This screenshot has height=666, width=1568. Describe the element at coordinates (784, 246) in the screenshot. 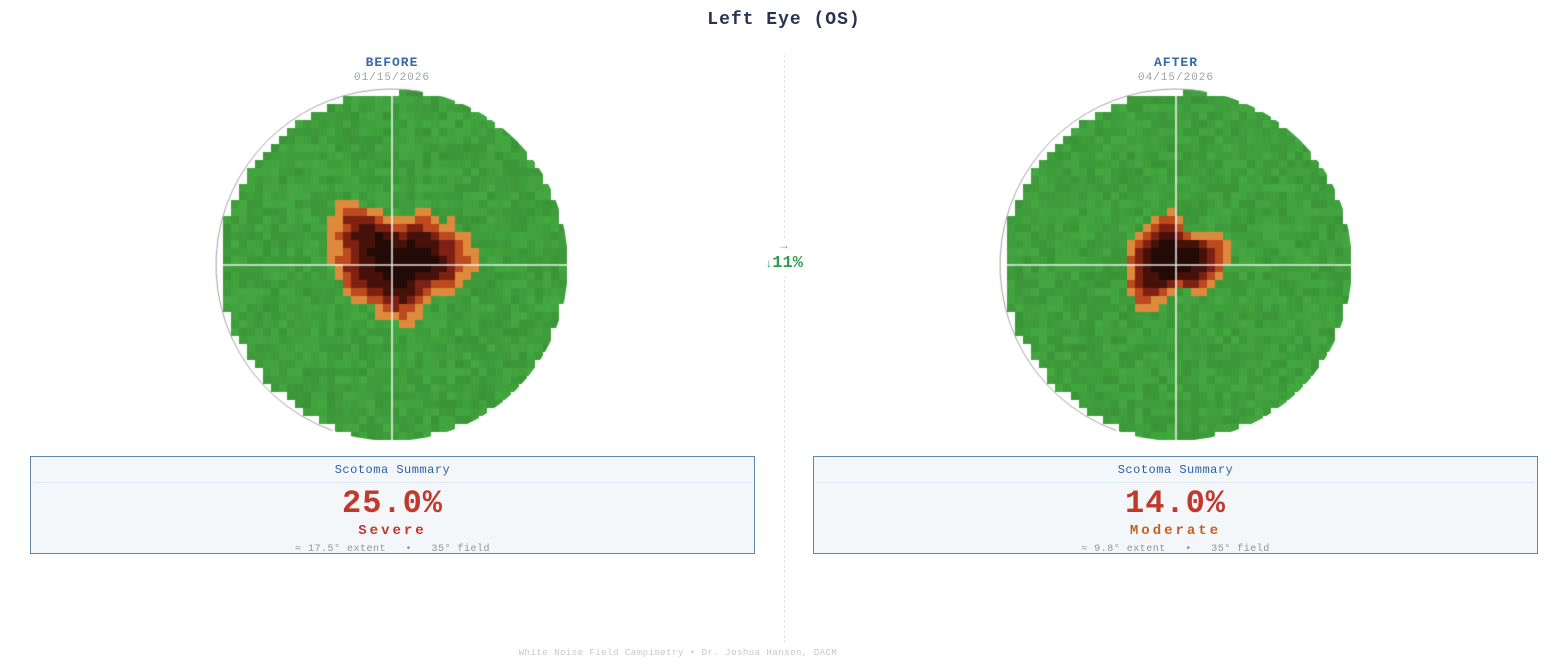

I see `right-arrow-icon: →` at that location.